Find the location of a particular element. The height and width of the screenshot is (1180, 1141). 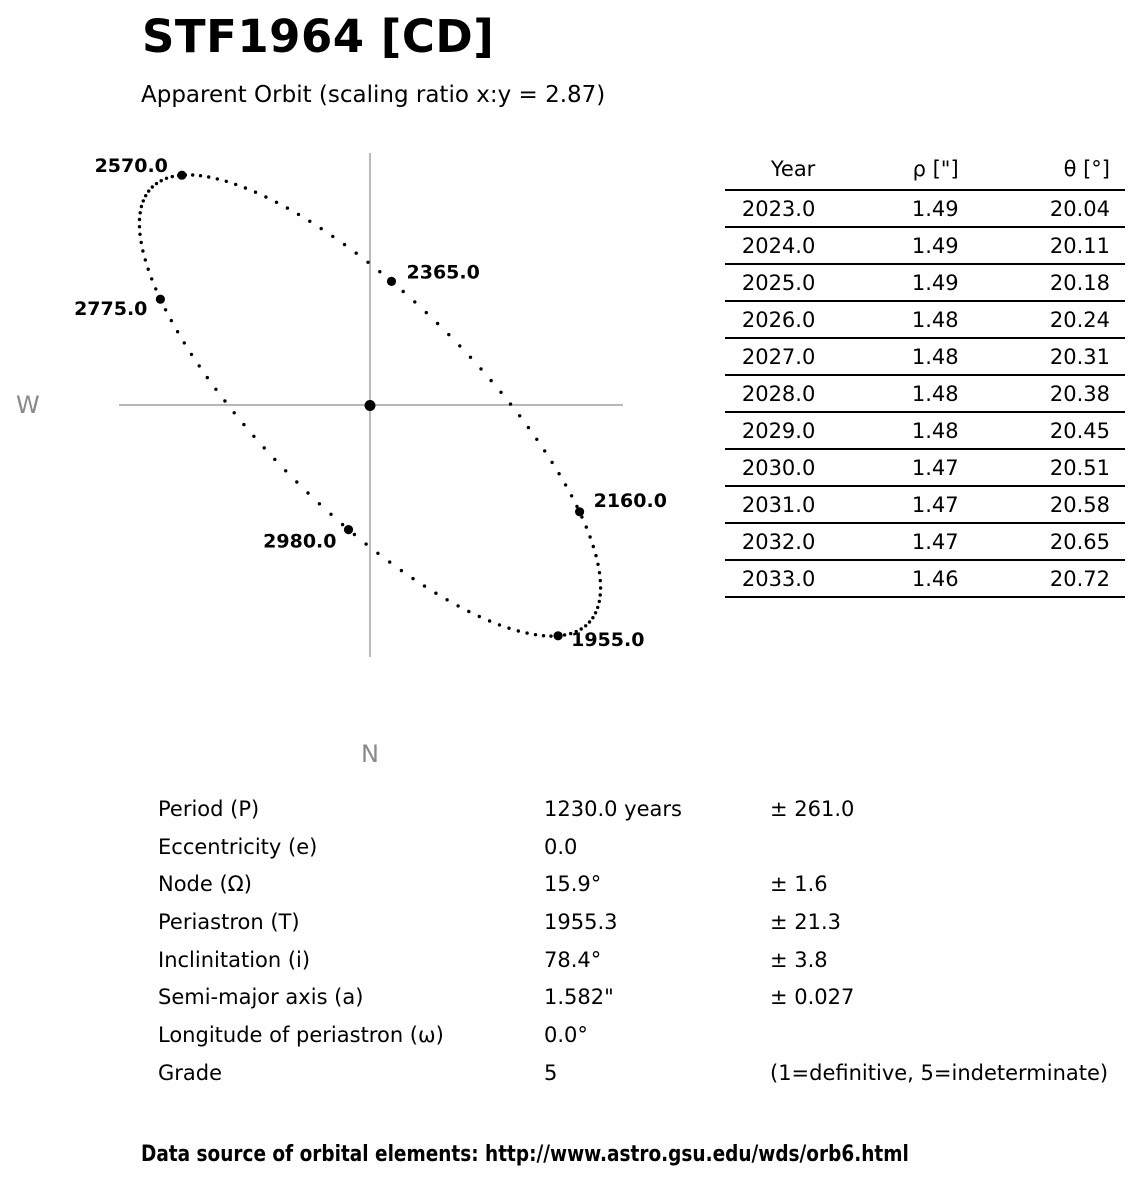

table-row: 2025.0 1.49 20.18 is located at coordinates (925, 283).